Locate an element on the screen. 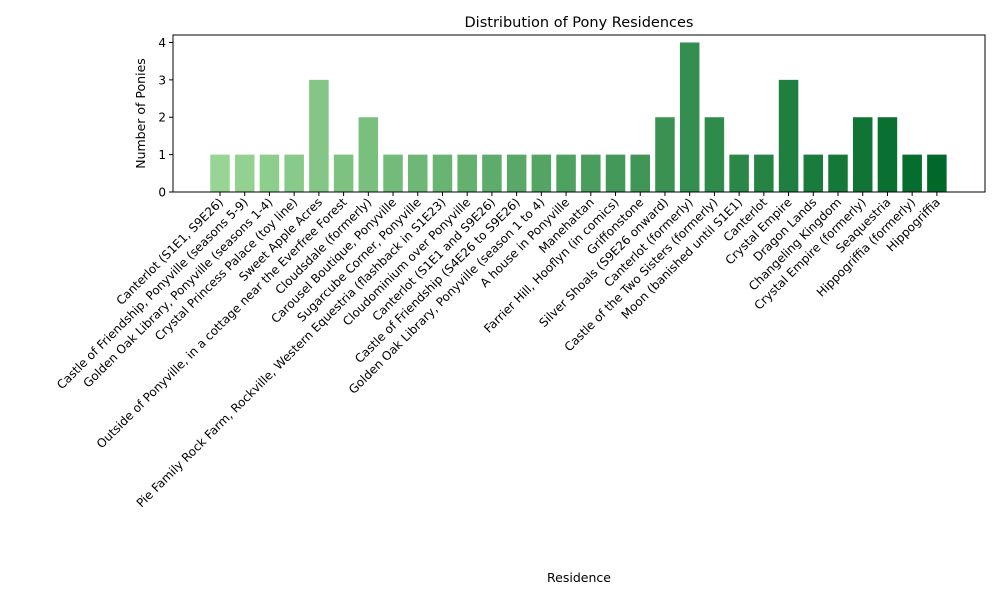 This screenshot has width=1000, height=604. y-tick-label: 2 is located at coordinates (162, 118).